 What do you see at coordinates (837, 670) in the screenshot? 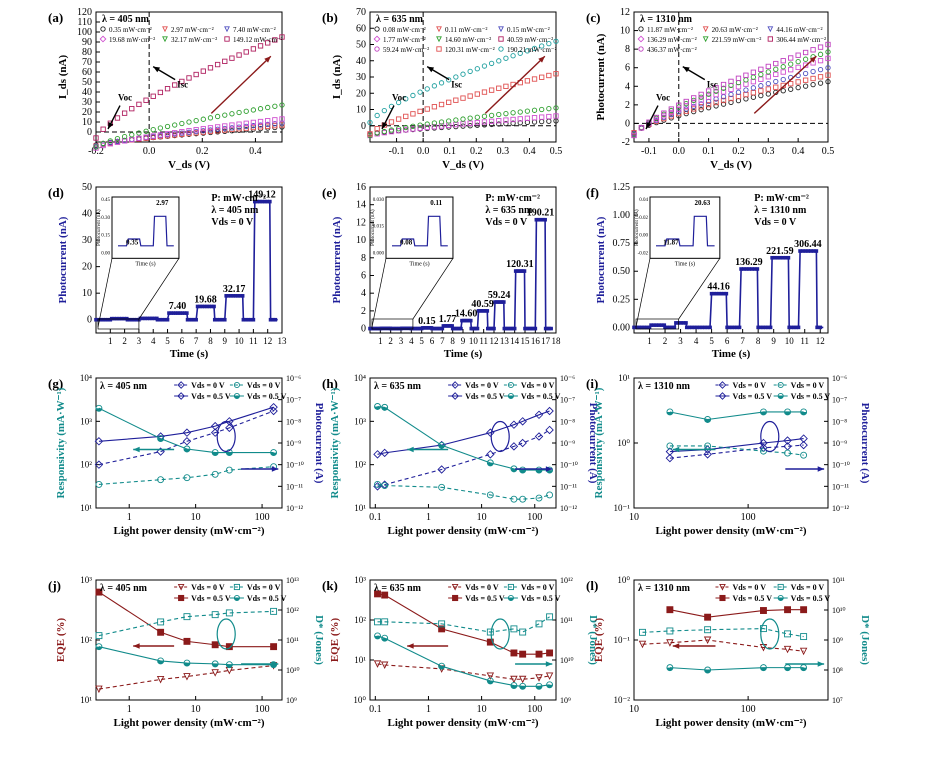
I see `y2-tick-label: 10⁸` at bounding box center [837, 670].